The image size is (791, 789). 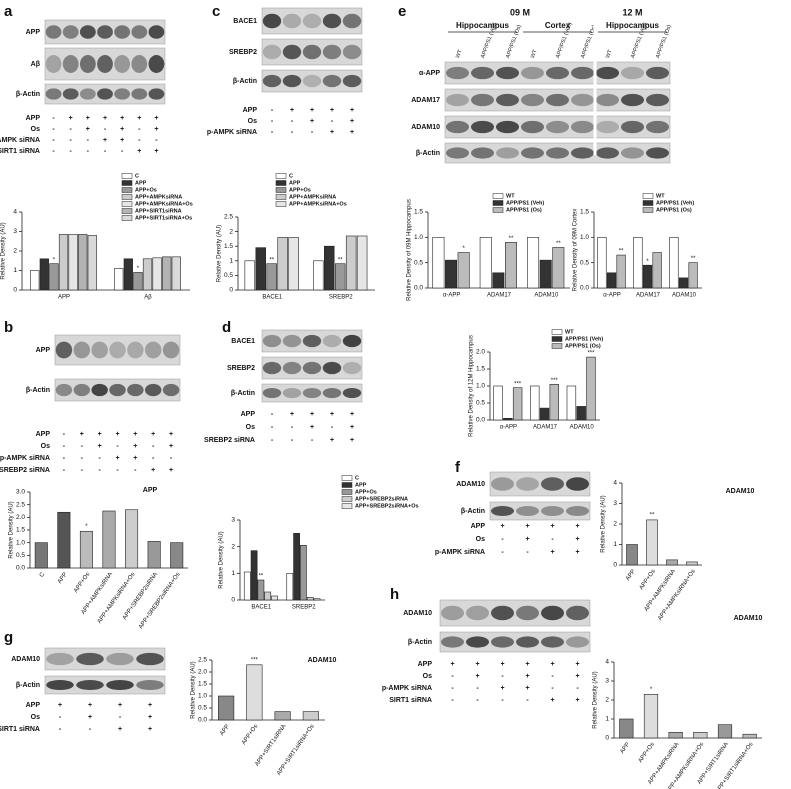 What do you see at coordinates (582, 428) in the screenshot?
I see `x-tick-label: ADAM10` at bounding box center [582, 428].